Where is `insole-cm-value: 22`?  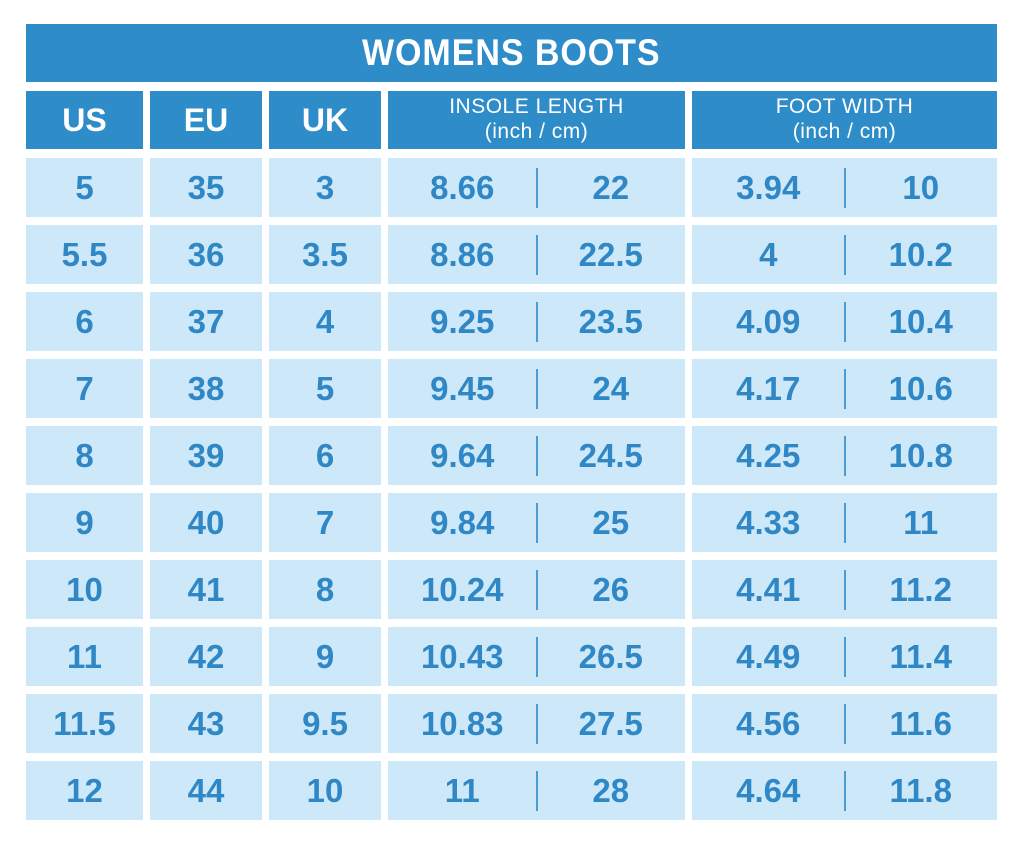
insole-cm-value: 22 is located at coordinates (611, 187).